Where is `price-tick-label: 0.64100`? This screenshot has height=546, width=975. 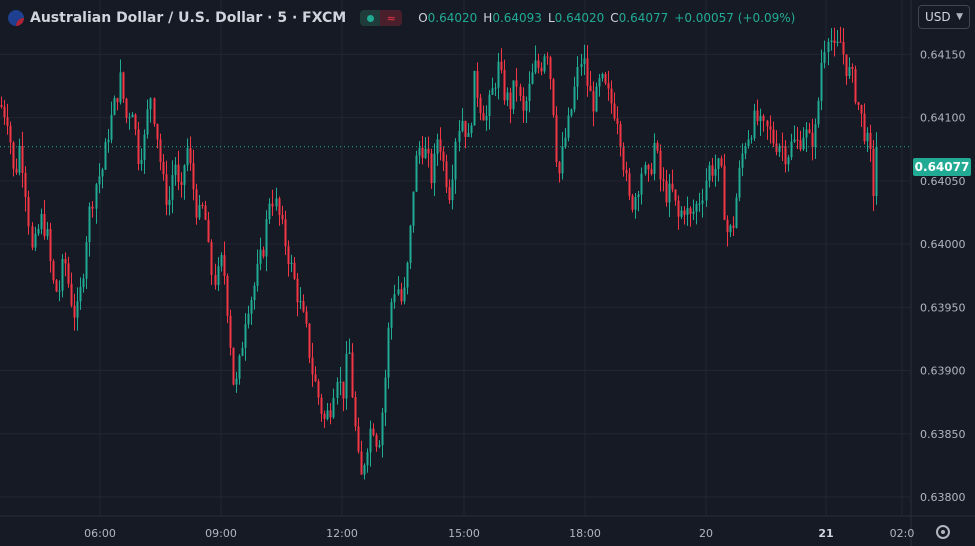
price-tick-label: 0.64100 is located at coordinates (943, 118).